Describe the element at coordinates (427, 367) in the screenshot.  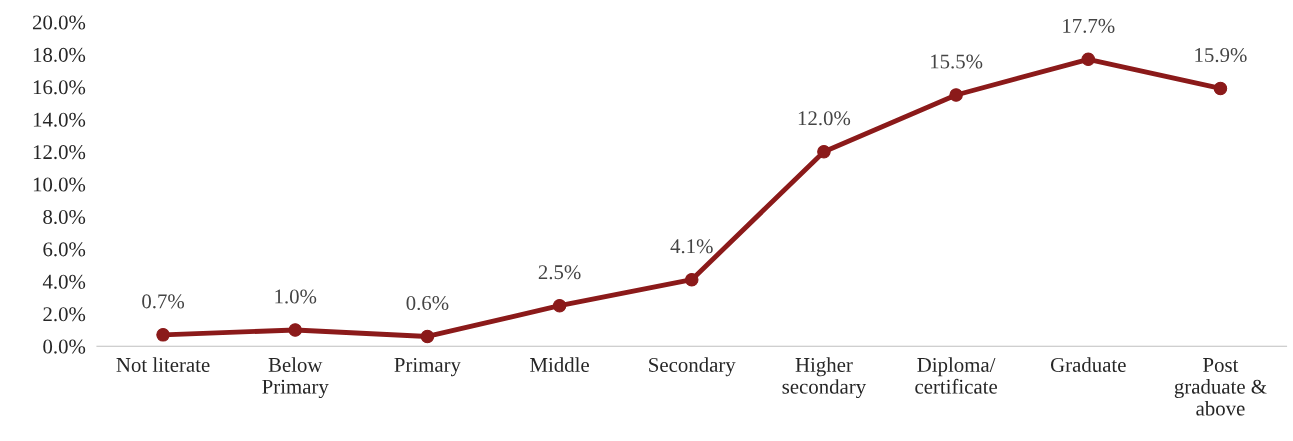
I see `x-tick-label: Primary` at that location.